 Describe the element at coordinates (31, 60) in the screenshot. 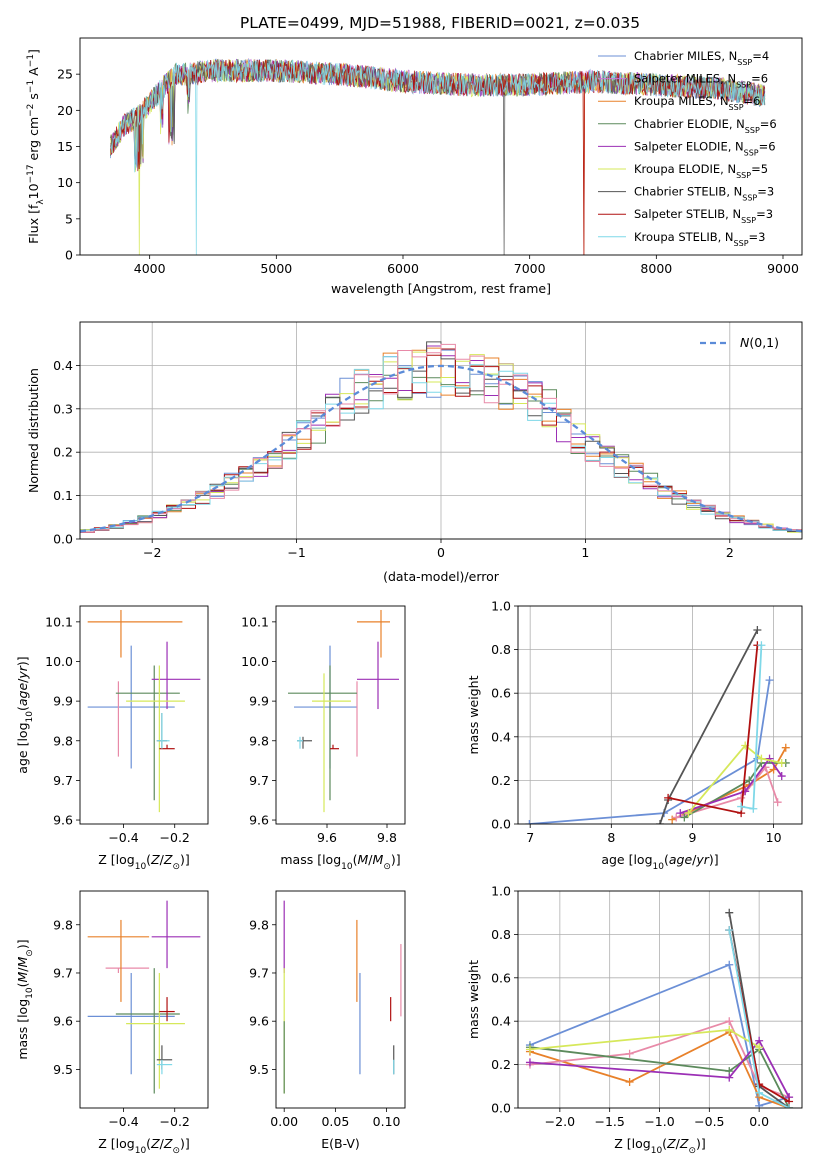

I see `label-part: −1` at that location.